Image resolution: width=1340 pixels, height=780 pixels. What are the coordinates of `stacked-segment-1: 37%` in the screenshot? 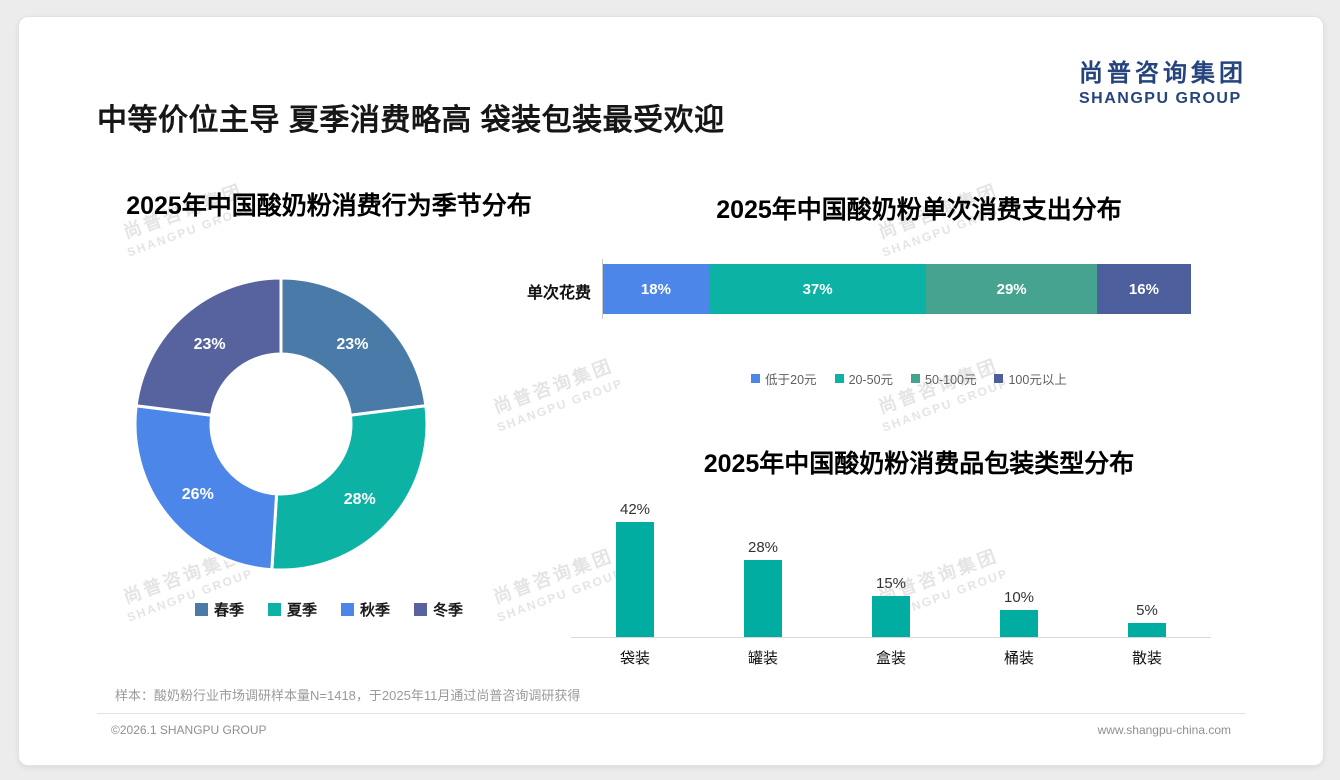 It's located at (817, 289).